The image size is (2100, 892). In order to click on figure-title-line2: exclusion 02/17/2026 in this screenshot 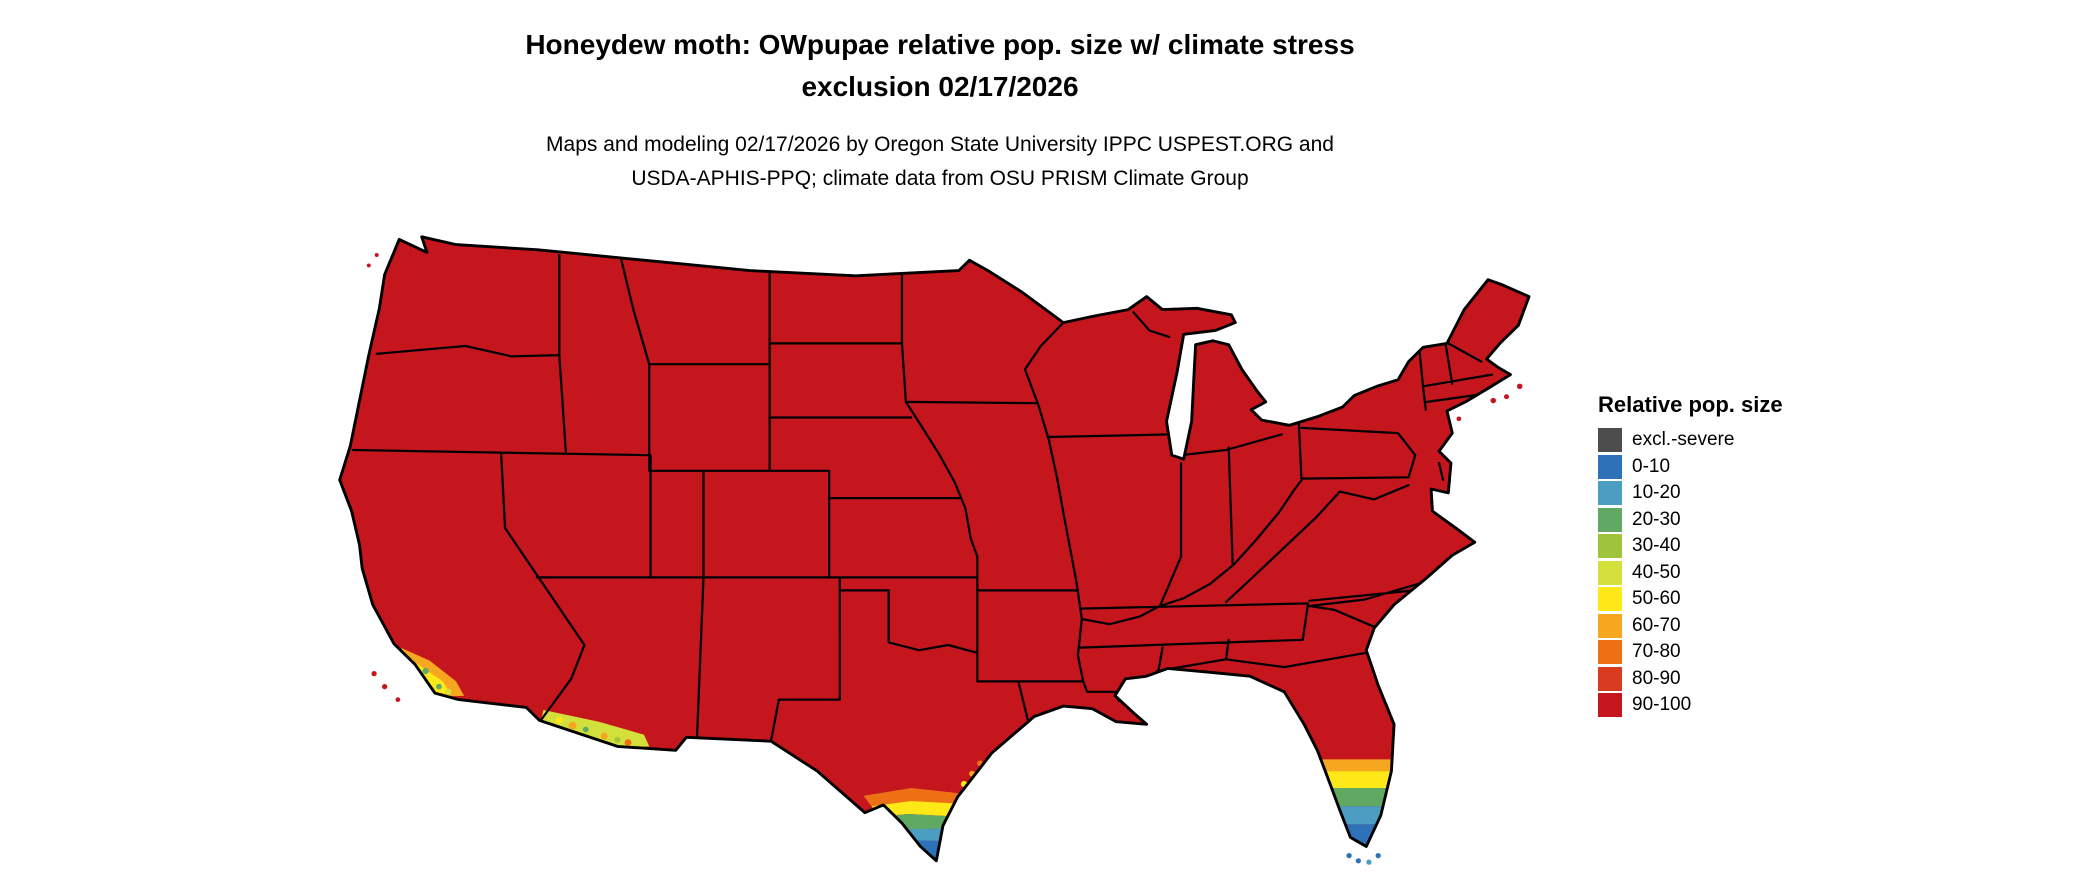, I will do `click(940, 86)`.